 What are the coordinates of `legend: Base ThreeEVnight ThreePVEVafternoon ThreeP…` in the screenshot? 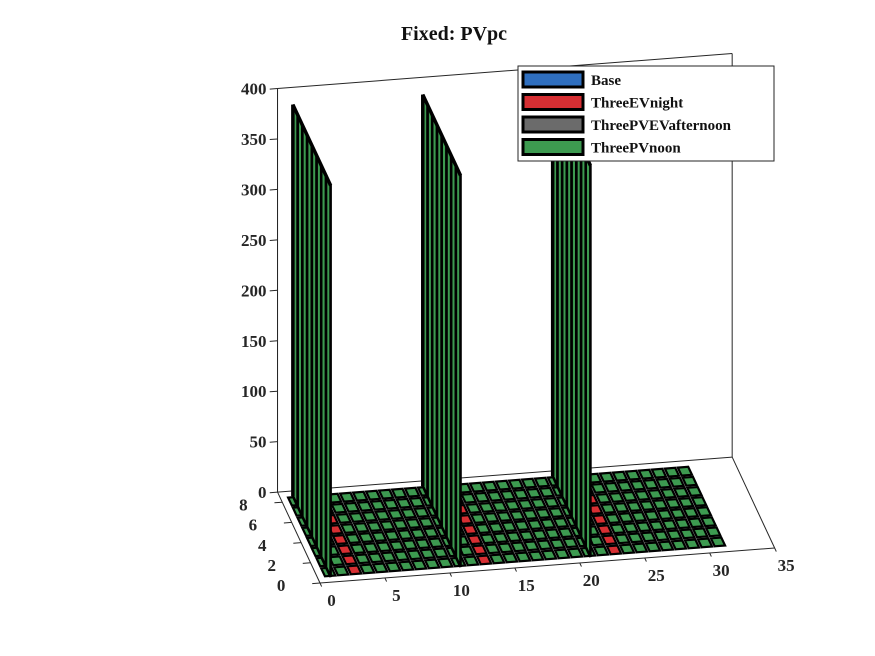 It's located at (646, 113).